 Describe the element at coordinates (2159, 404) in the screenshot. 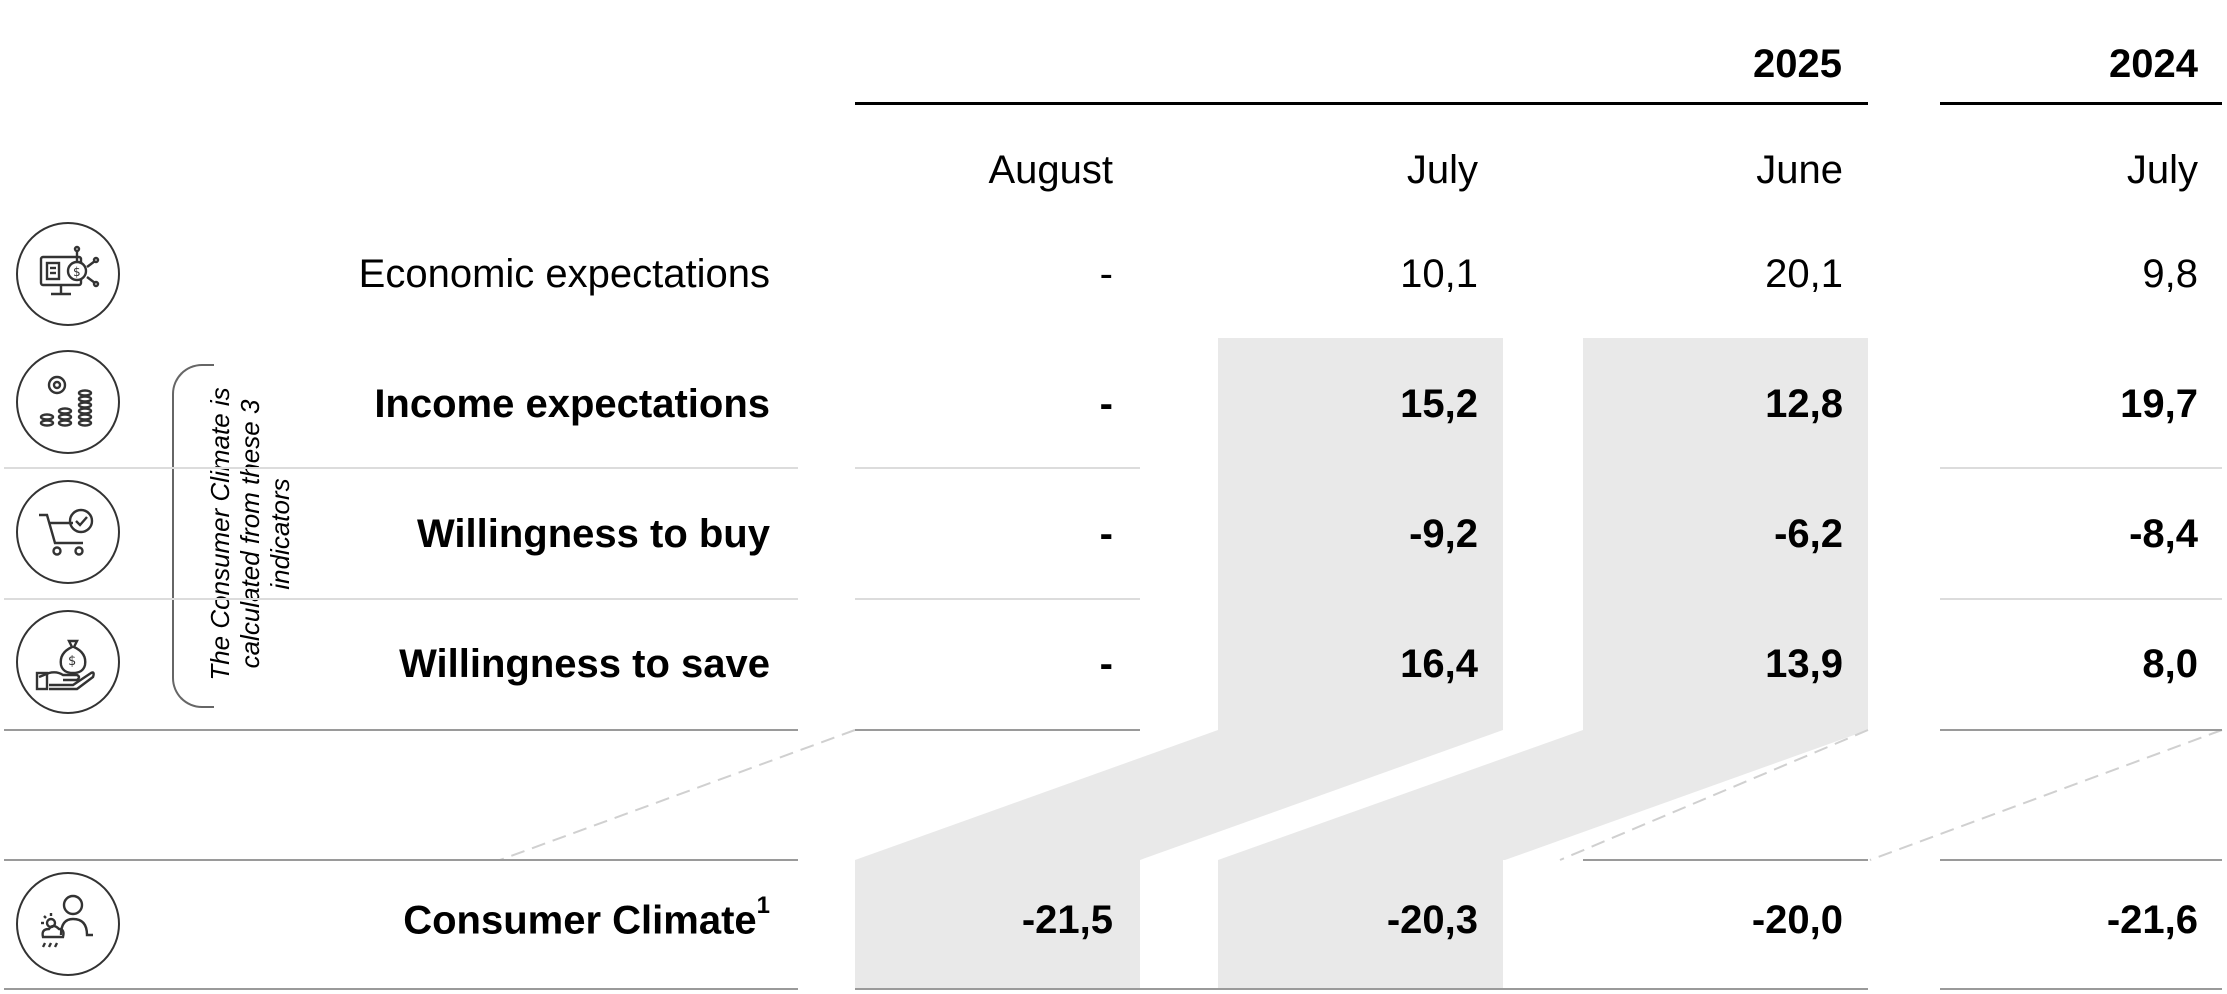

I see `cell-income-july-2024: 19,7` at that location.